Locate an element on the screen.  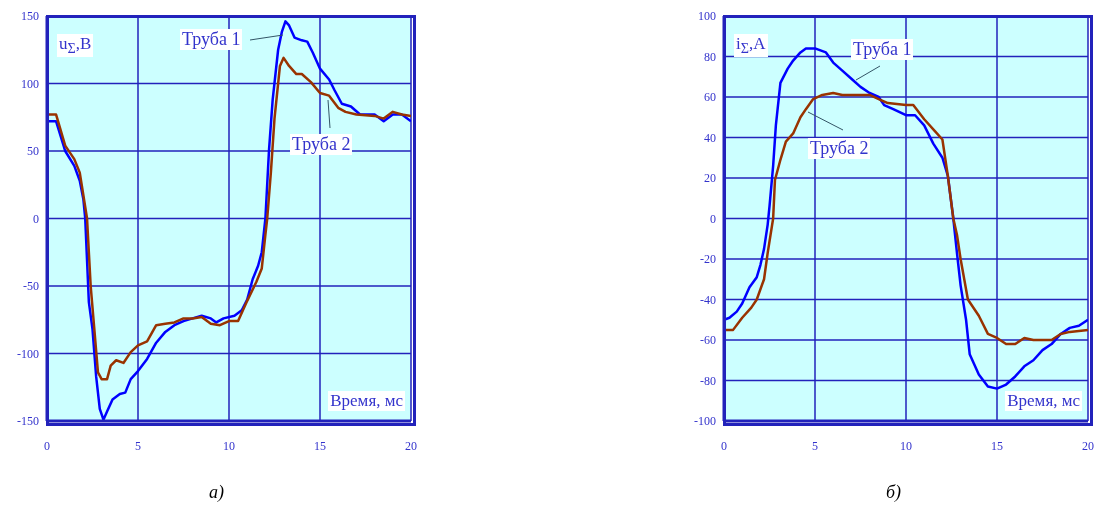
text: Труба 1 is located at coordinates (211, 39).